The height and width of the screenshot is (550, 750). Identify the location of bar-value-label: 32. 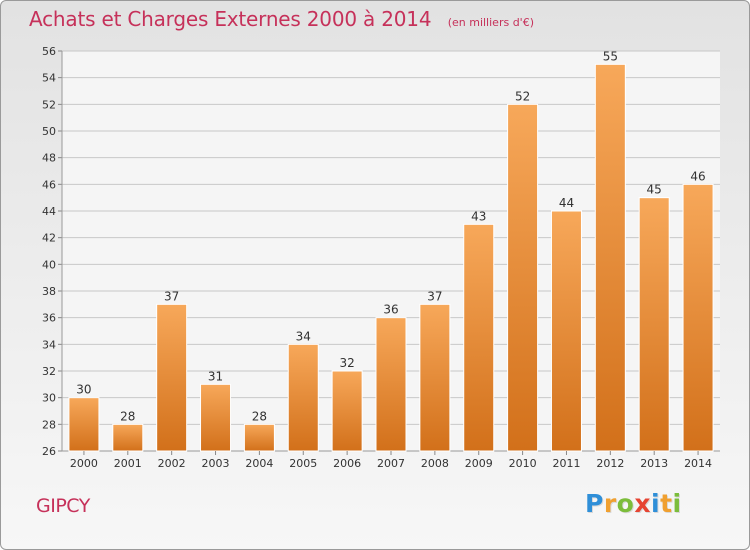
(346, 363).